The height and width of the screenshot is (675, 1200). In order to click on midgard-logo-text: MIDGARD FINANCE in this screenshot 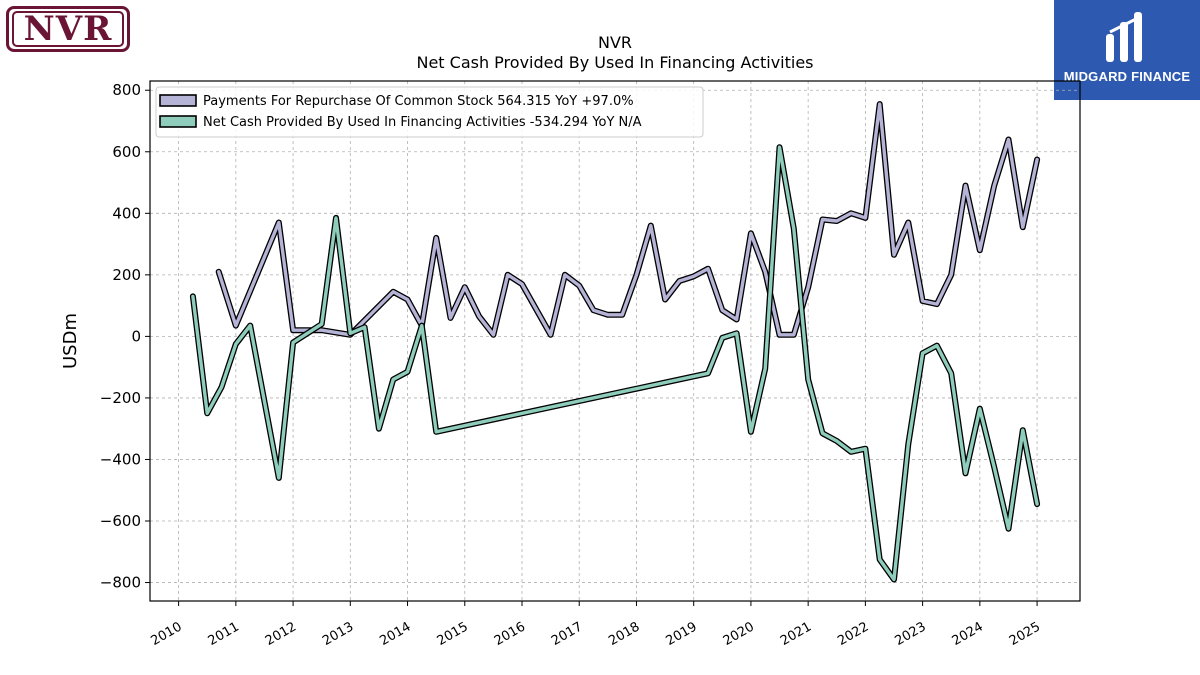, I will do `click(1127, 76)`.